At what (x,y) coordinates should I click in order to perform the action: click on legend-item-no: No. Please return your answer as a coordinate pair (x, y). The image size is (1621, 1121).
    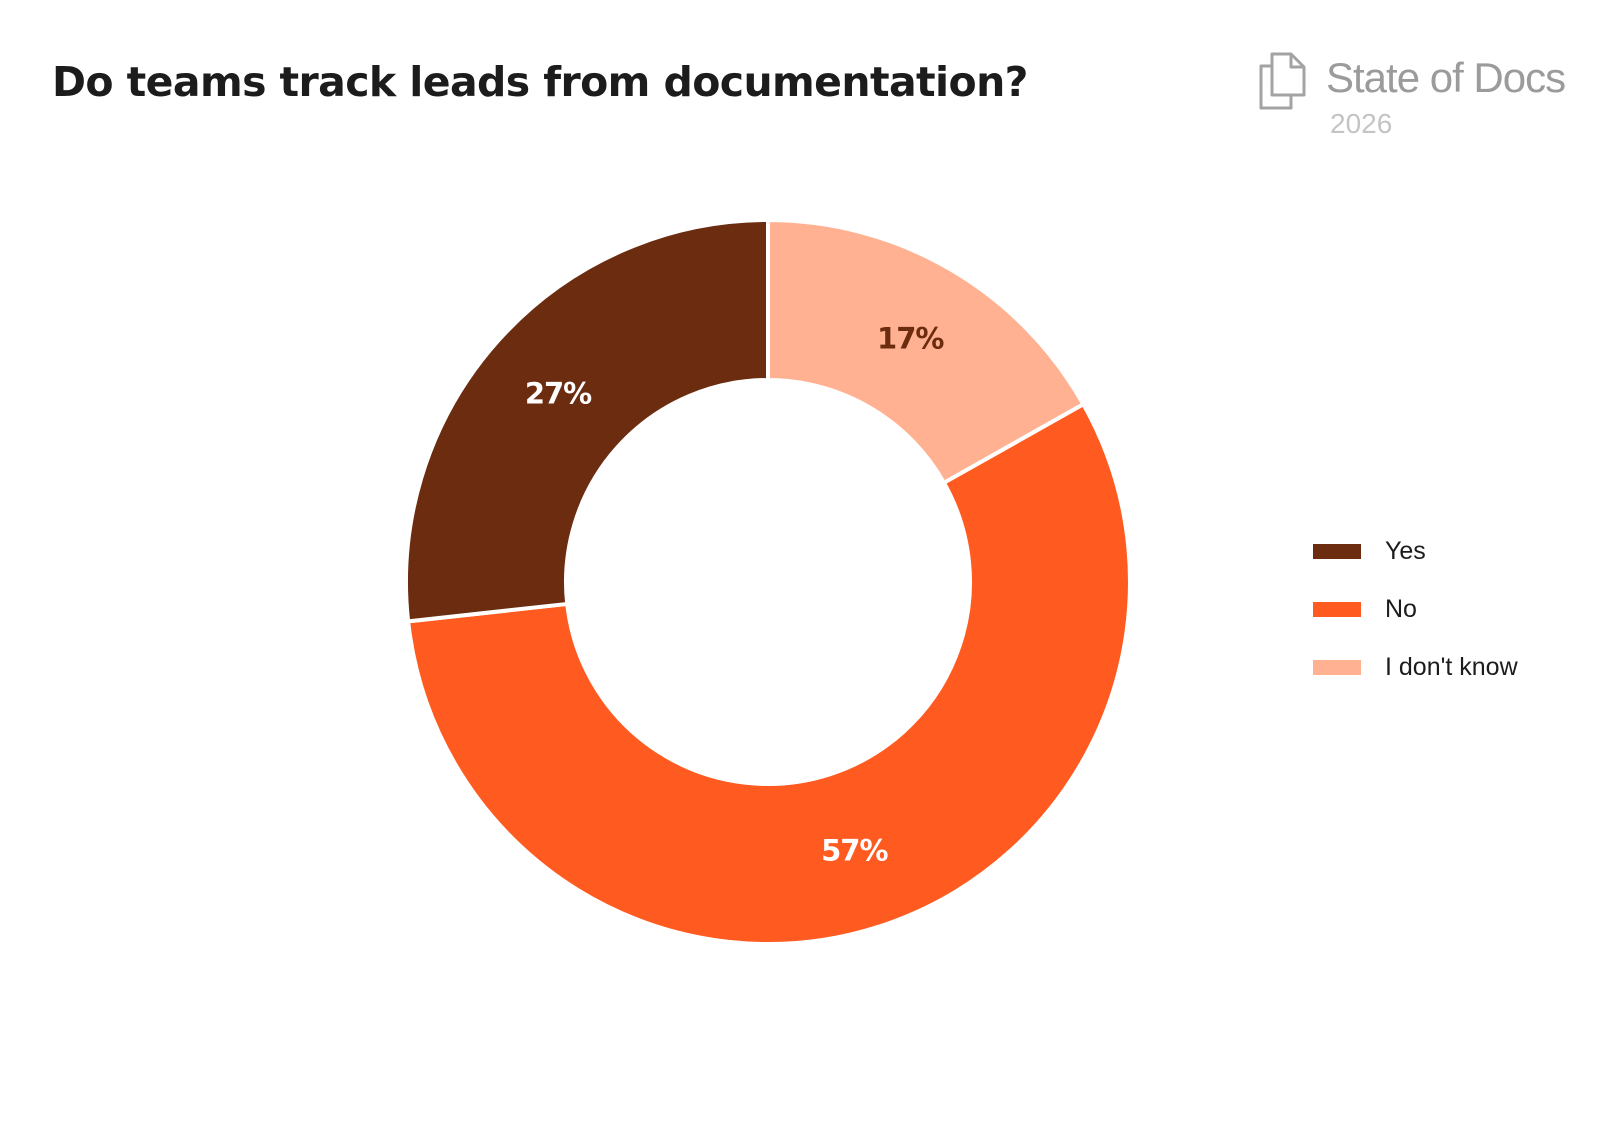
    Looking at the image, I should click on (1415, 609).